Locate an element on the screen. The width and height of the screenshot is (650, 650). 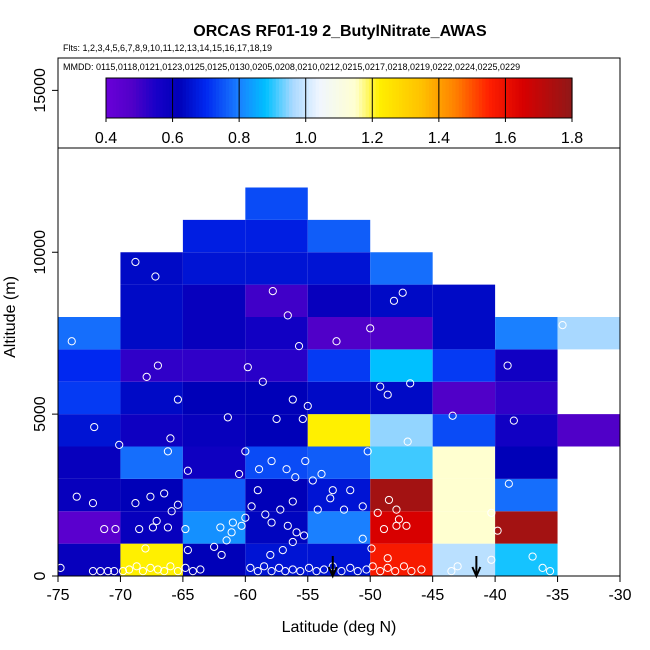
colorbar-tick-label: 1.0 is located at coordinates (306, 138).